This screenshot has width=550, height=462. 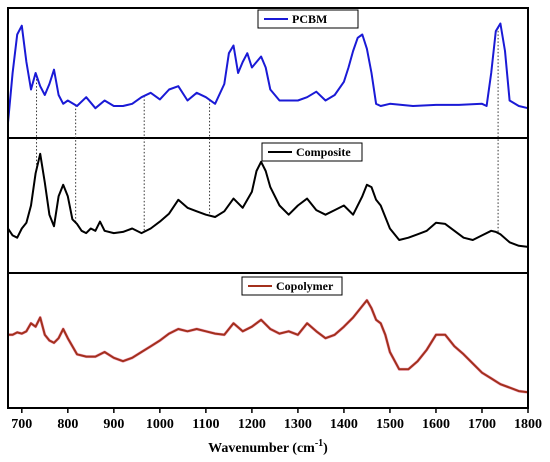 I want to click on x-tick-label: 1200, so click(x=252, y=424).